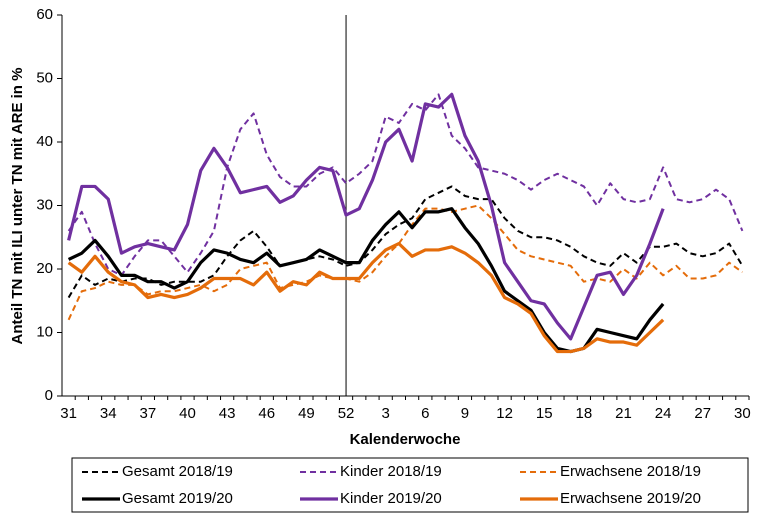 This screenshot has height=515, width=759. What do you see at coordinates (44, 204) in the screenshot?
I see `y-tick-label: 30` at bounding box center [44, 204].